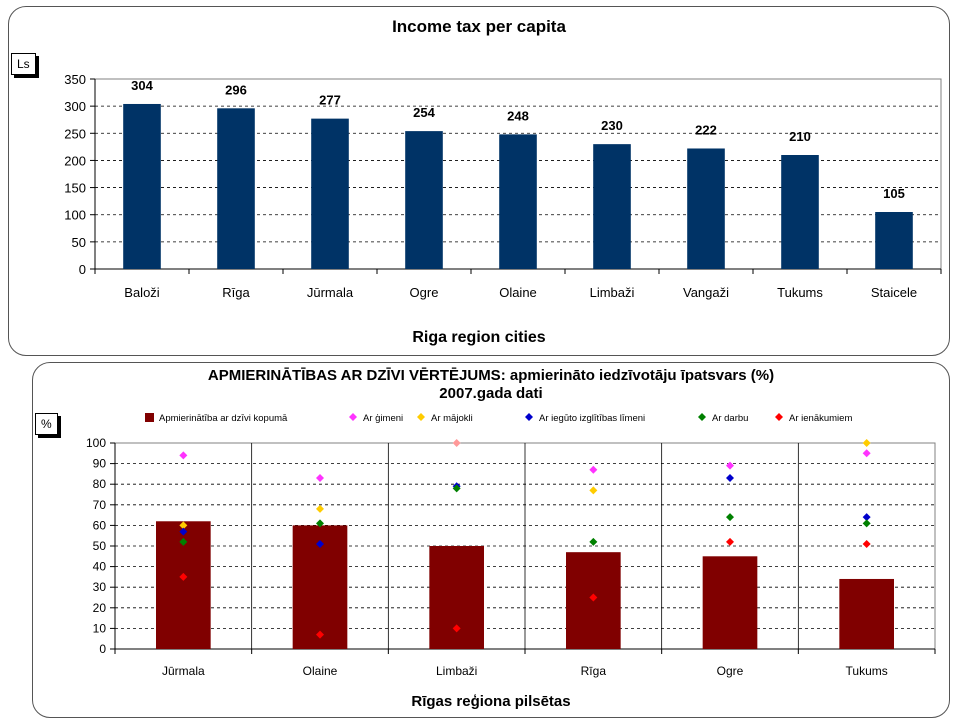 The width and height of the screenshot is (960, 720). I want to click on y-tick-label: 250, so click(75, 133).